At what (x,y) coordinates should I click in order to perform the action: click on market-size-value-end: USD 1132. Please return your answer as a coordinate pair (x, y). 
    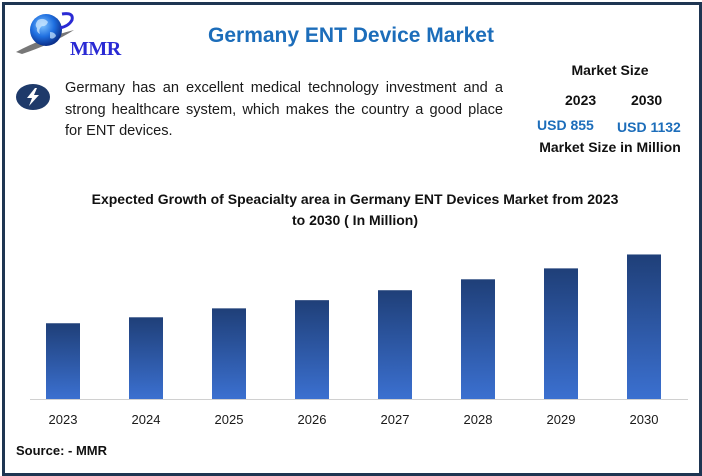
    Looking at the image, I should click on (649, 127).